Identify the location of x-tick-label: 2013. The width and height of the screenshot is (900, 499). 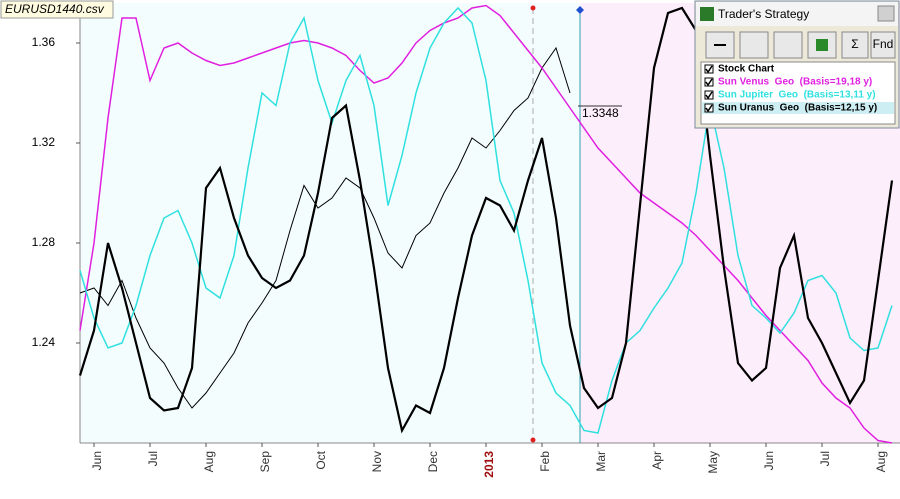
(489, 464).